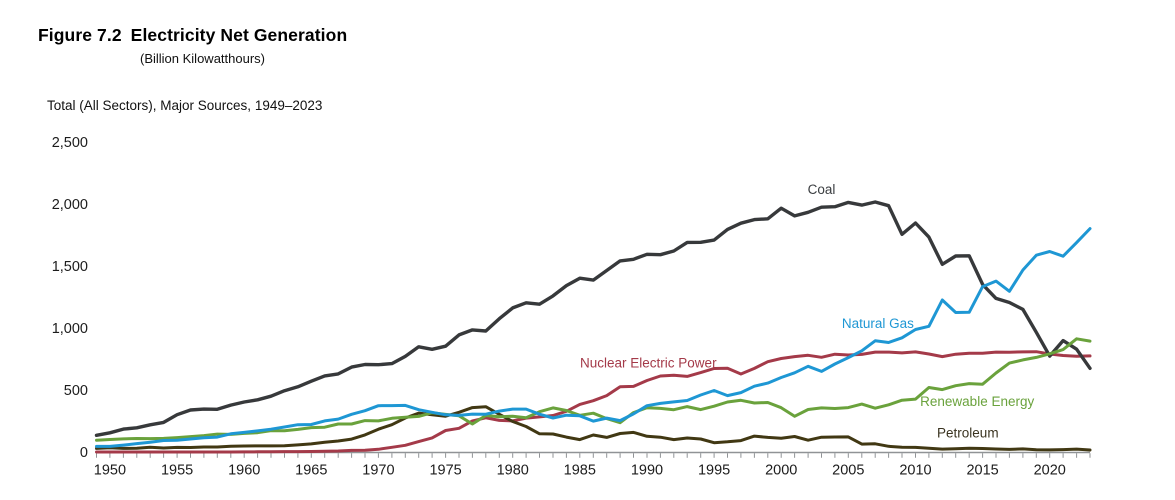 This screenshot has height=500, width=1175. I want to click on y-axis-label: 2,000, so click(70, 205).